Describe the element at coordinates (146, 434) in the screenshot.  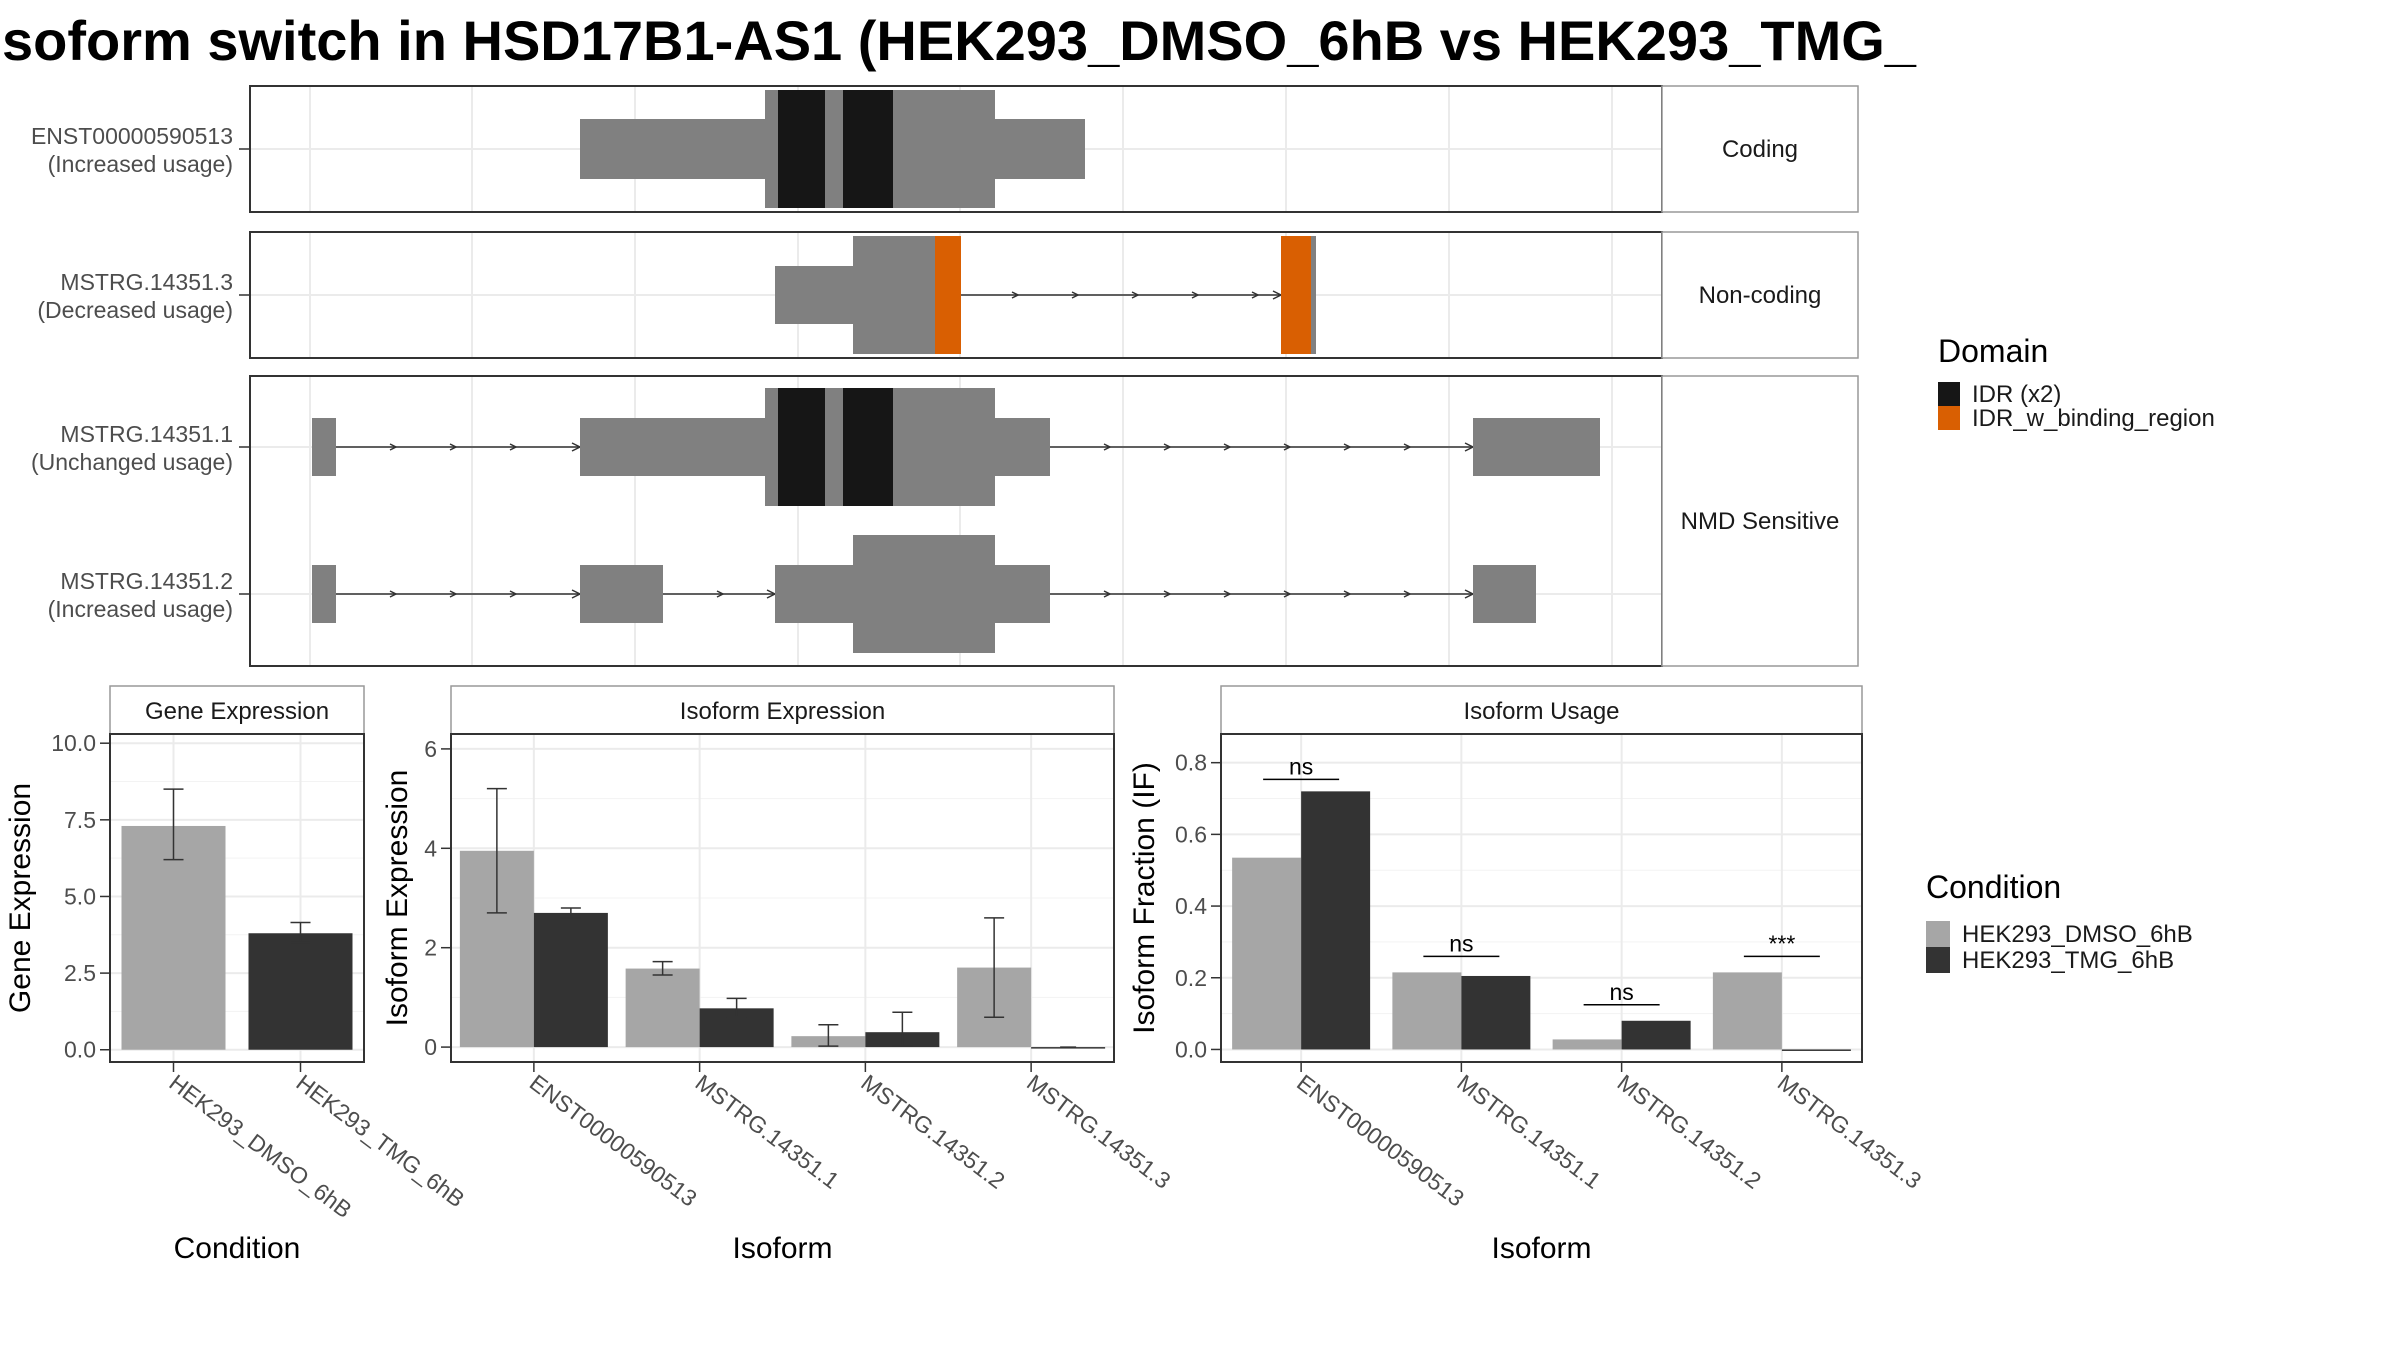
I see `isoform-id-label: MSTRG.14351.1` at that location.